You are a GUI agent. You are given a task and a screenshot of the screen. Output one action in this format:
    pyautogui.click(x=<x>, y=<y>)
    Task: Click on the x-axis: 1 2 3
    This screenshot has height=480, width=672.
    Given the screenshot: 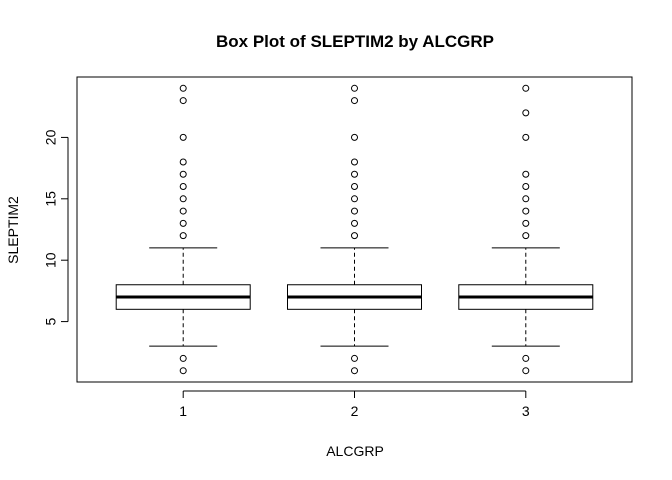 What is the action you would take?
    pyautogui.click(x=354, y=404)
    